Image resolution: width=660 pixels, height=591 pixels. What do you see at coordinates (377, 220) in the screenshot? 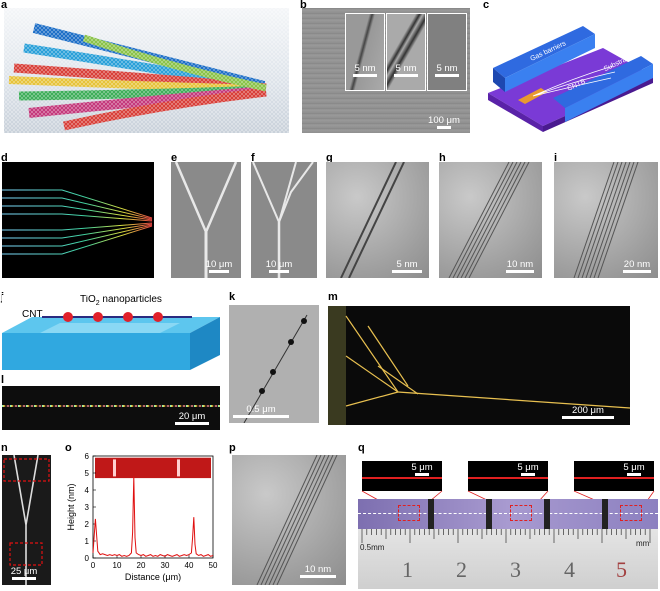
I see `panel-g-tem: 5 nm` at bounding box center [377, 220].